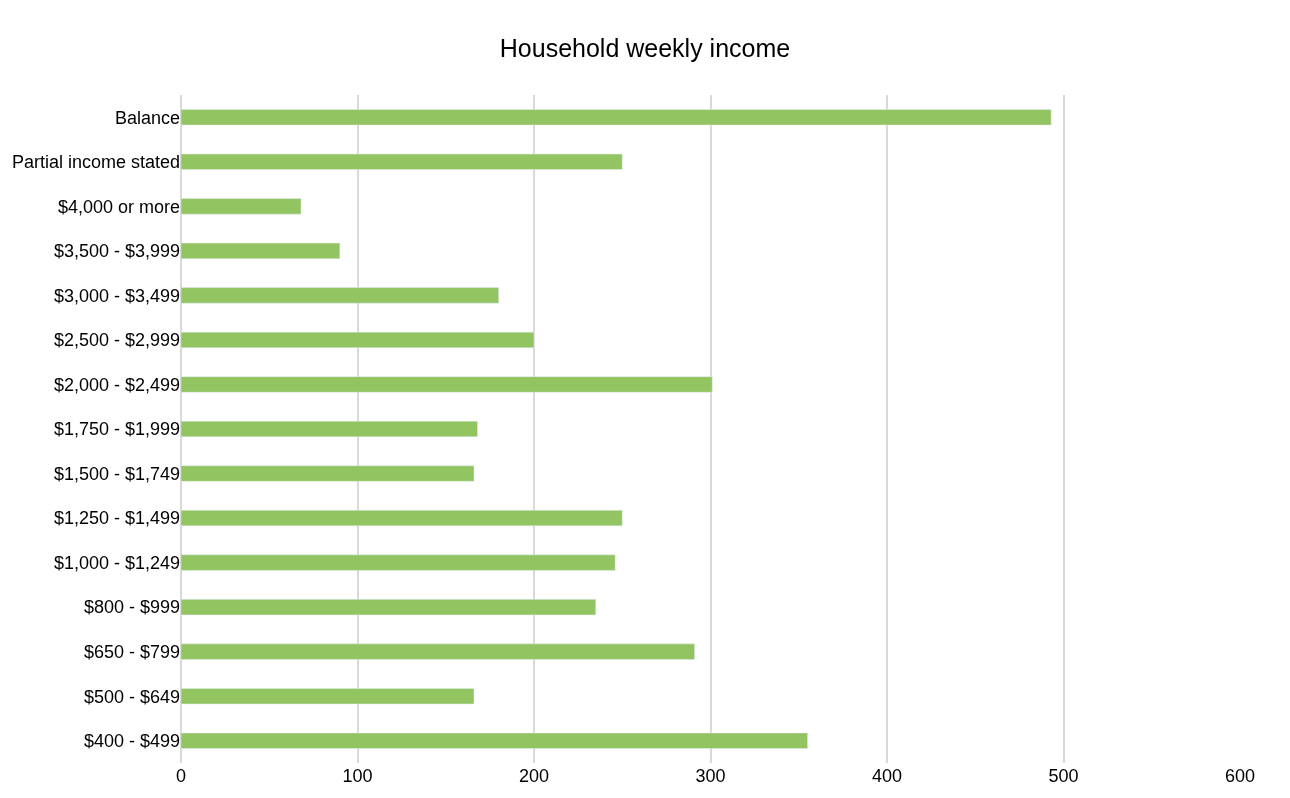  What do you see at coordinates (1063, 776) in the screenshot?
I see `x-tick-label: 500` at bounding box center [1063, 776].